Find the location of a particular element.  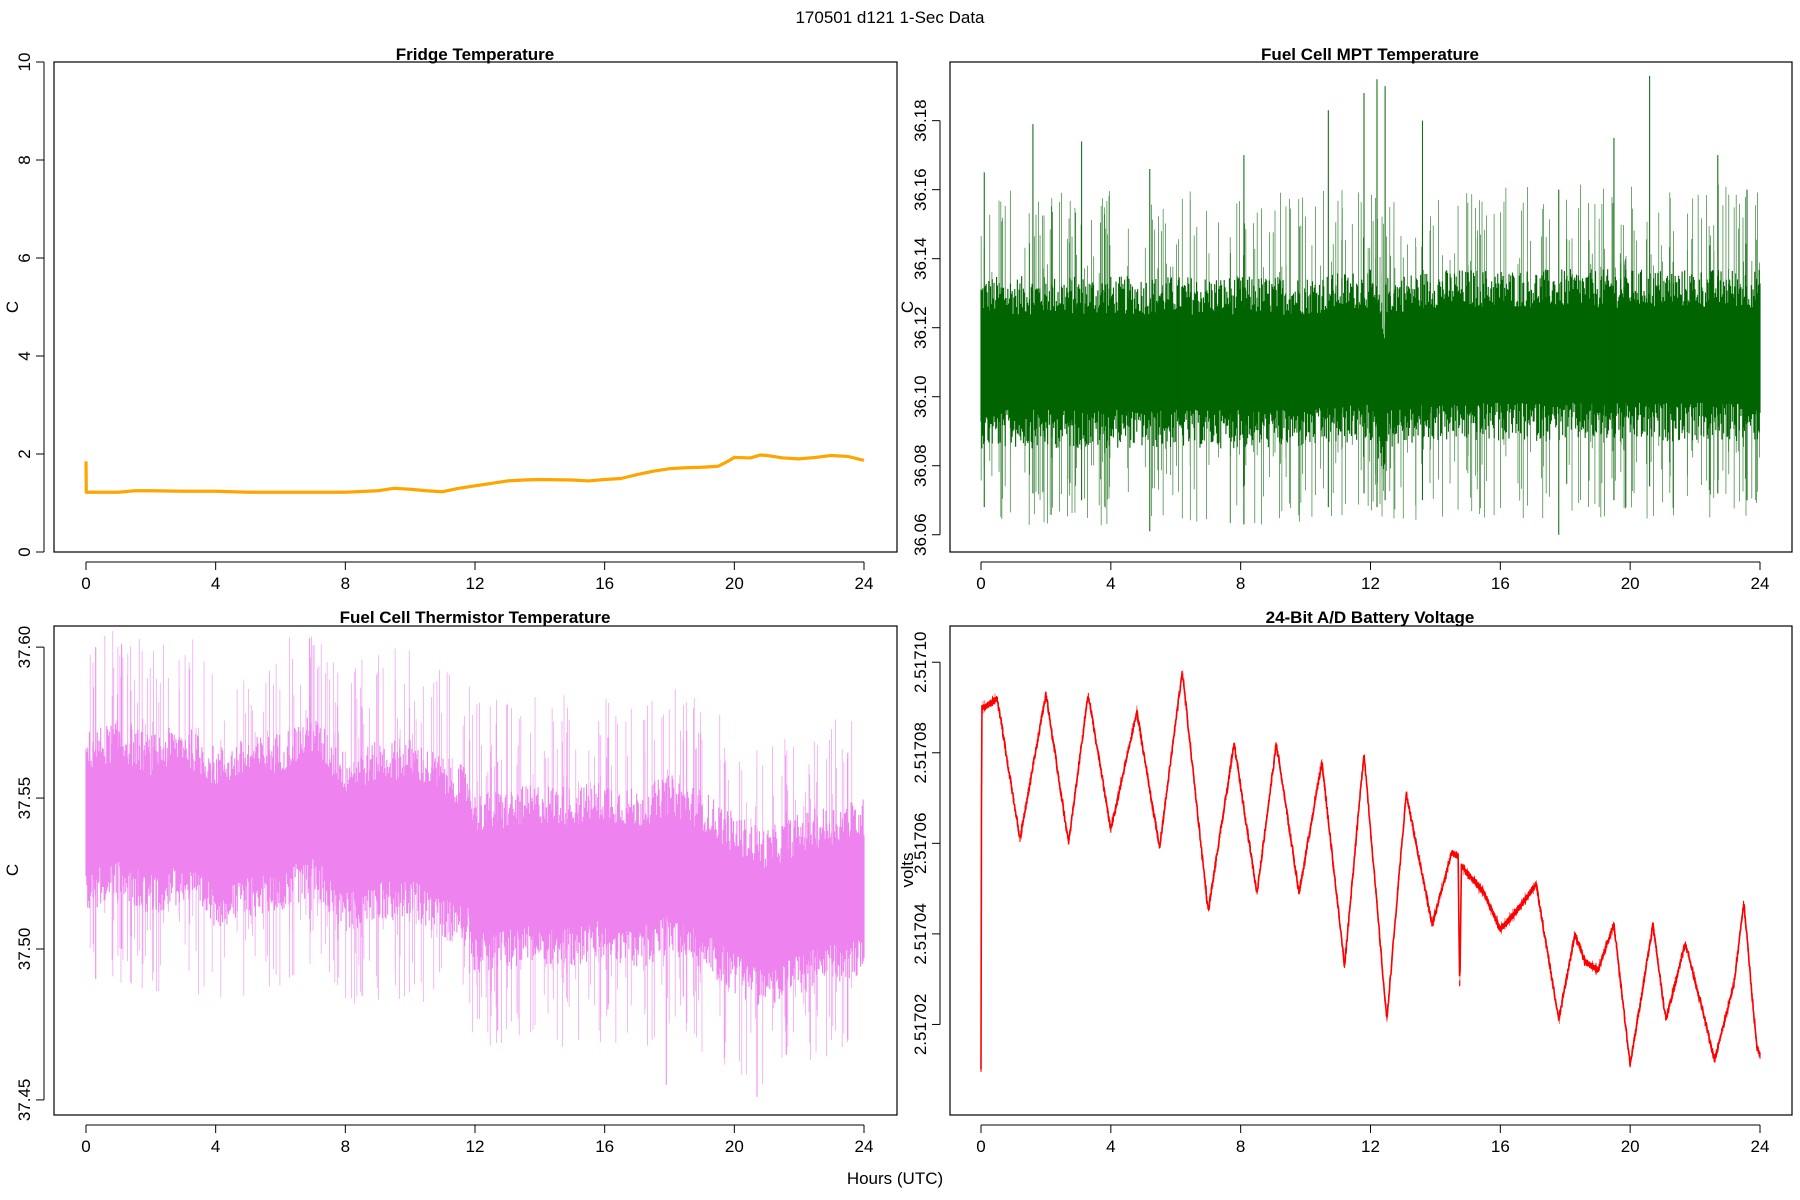

y-axis: 2.51702 2.51704 2.51706 2.51708 2.51710 is located at coordinates (926, 843).